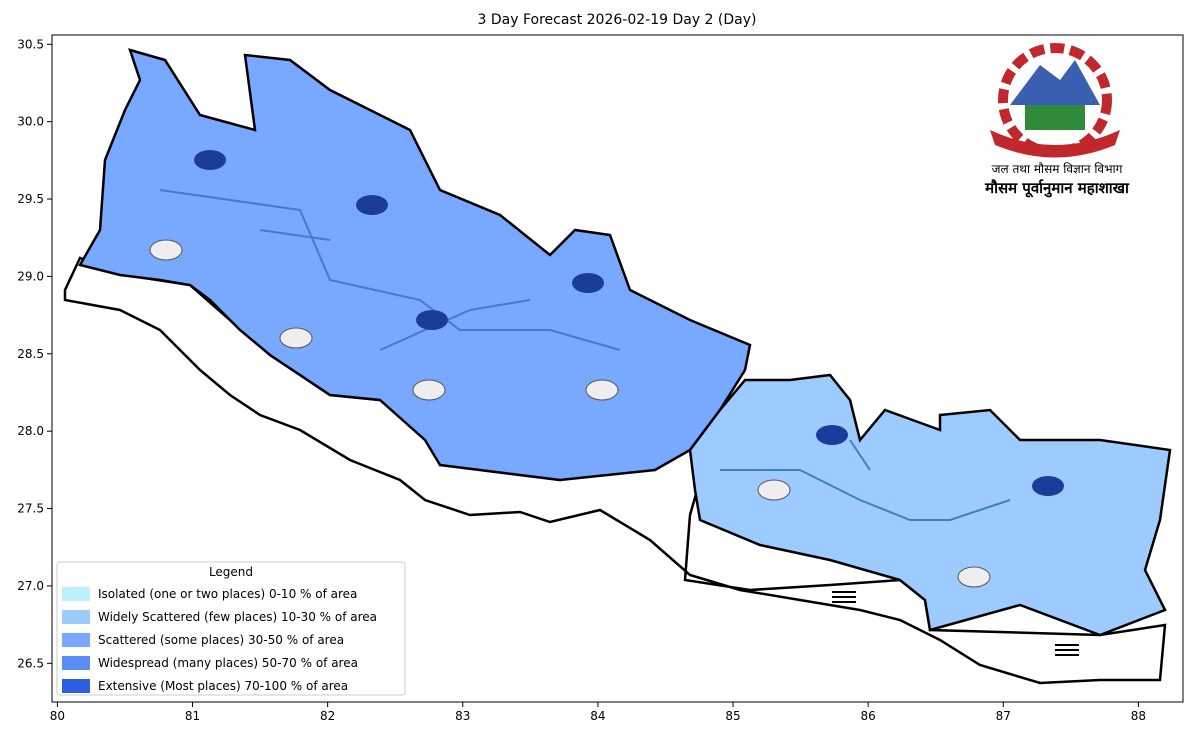 This screenshot has width=1200, height=742. Describe the element at coordinates (30, 122) in the screenshot. I see `y-tick-label: 30.0` at that location.